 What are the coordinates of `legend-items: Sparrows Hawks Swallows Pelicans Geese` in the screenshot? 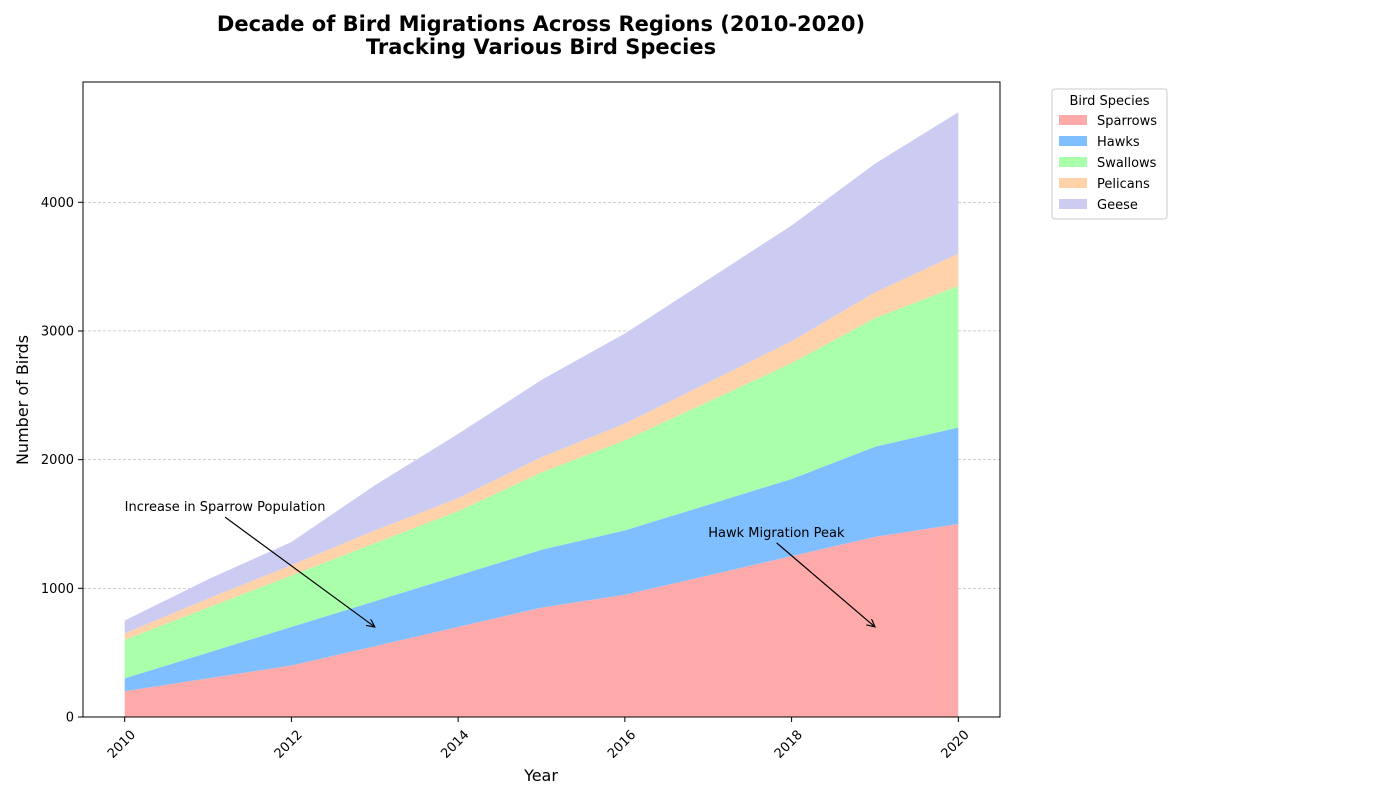 It's located at (1108, 163).